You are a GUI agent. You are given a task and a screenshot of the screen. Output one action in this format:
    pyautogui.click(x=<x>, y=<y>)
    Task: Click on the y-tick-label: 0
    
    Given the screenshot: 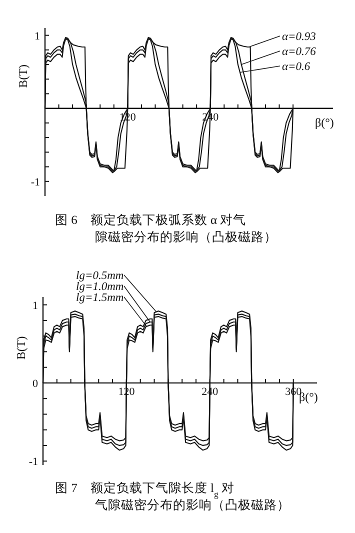 What is the action you would take?
    pyautogui.click(x=35, y=384)
    